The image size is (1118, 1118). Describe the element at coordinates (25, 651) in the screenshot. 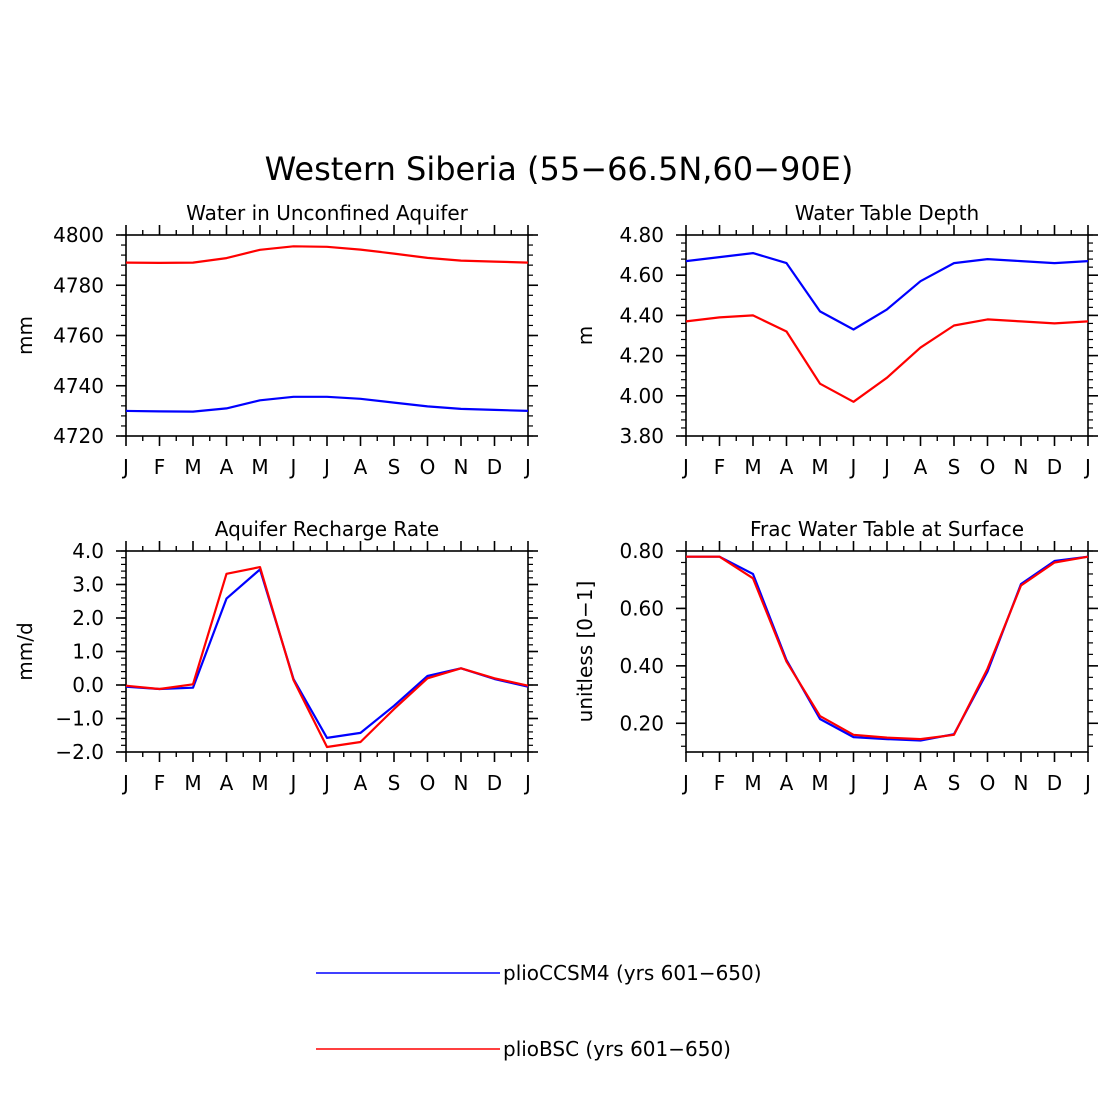

I see `y-axis-label: mm/d` at that location.